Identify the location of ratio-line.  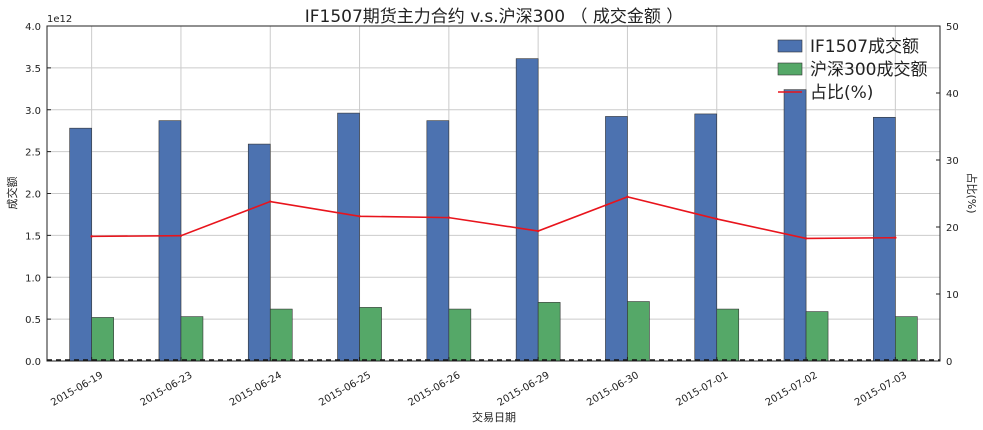
(493, 217).